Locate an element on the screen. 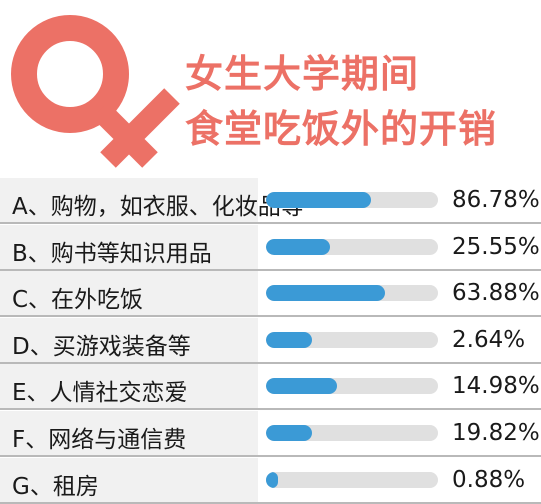 The image size is (541, 504). category-label: C、在外吃饭 is located at coordinates (78, 300).